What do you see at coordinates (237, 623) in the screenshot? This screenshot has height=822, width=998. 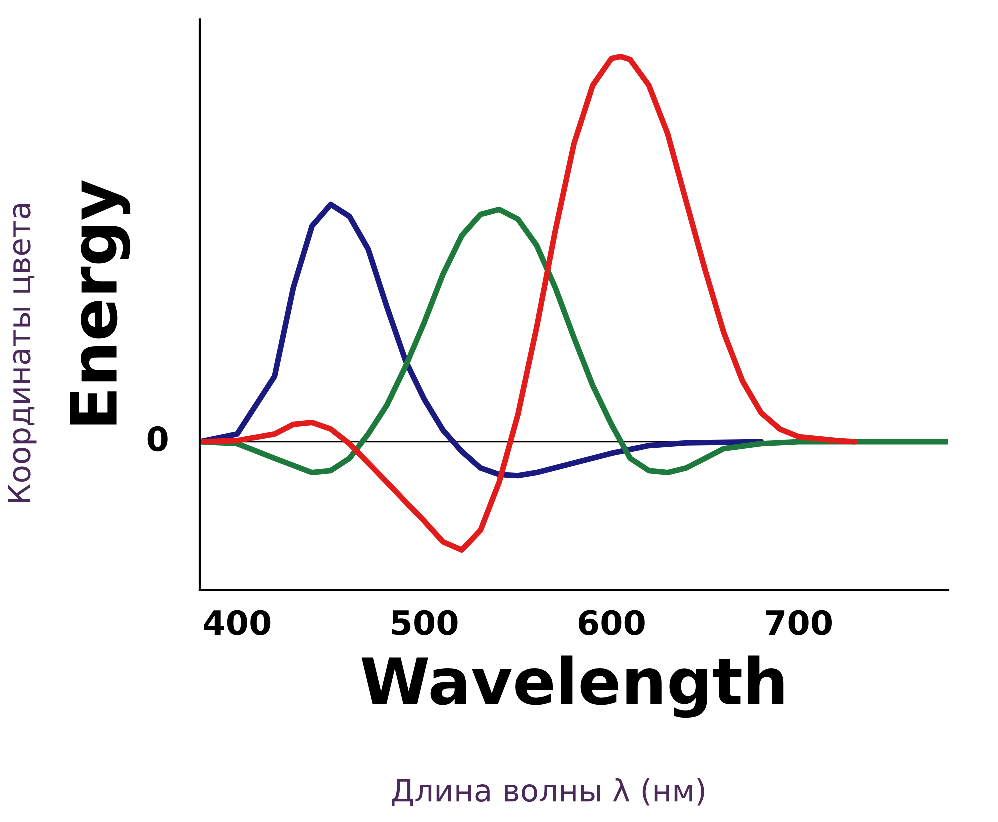 I see `x-tick-label: 400` at bounding box center [237, 623].